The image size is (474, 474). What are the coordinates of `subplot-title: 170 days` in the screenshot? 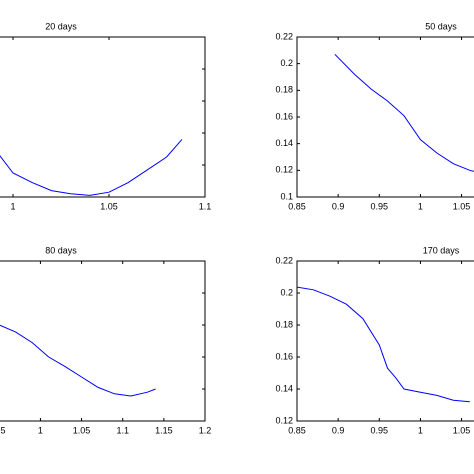 It's located at (441, 250).